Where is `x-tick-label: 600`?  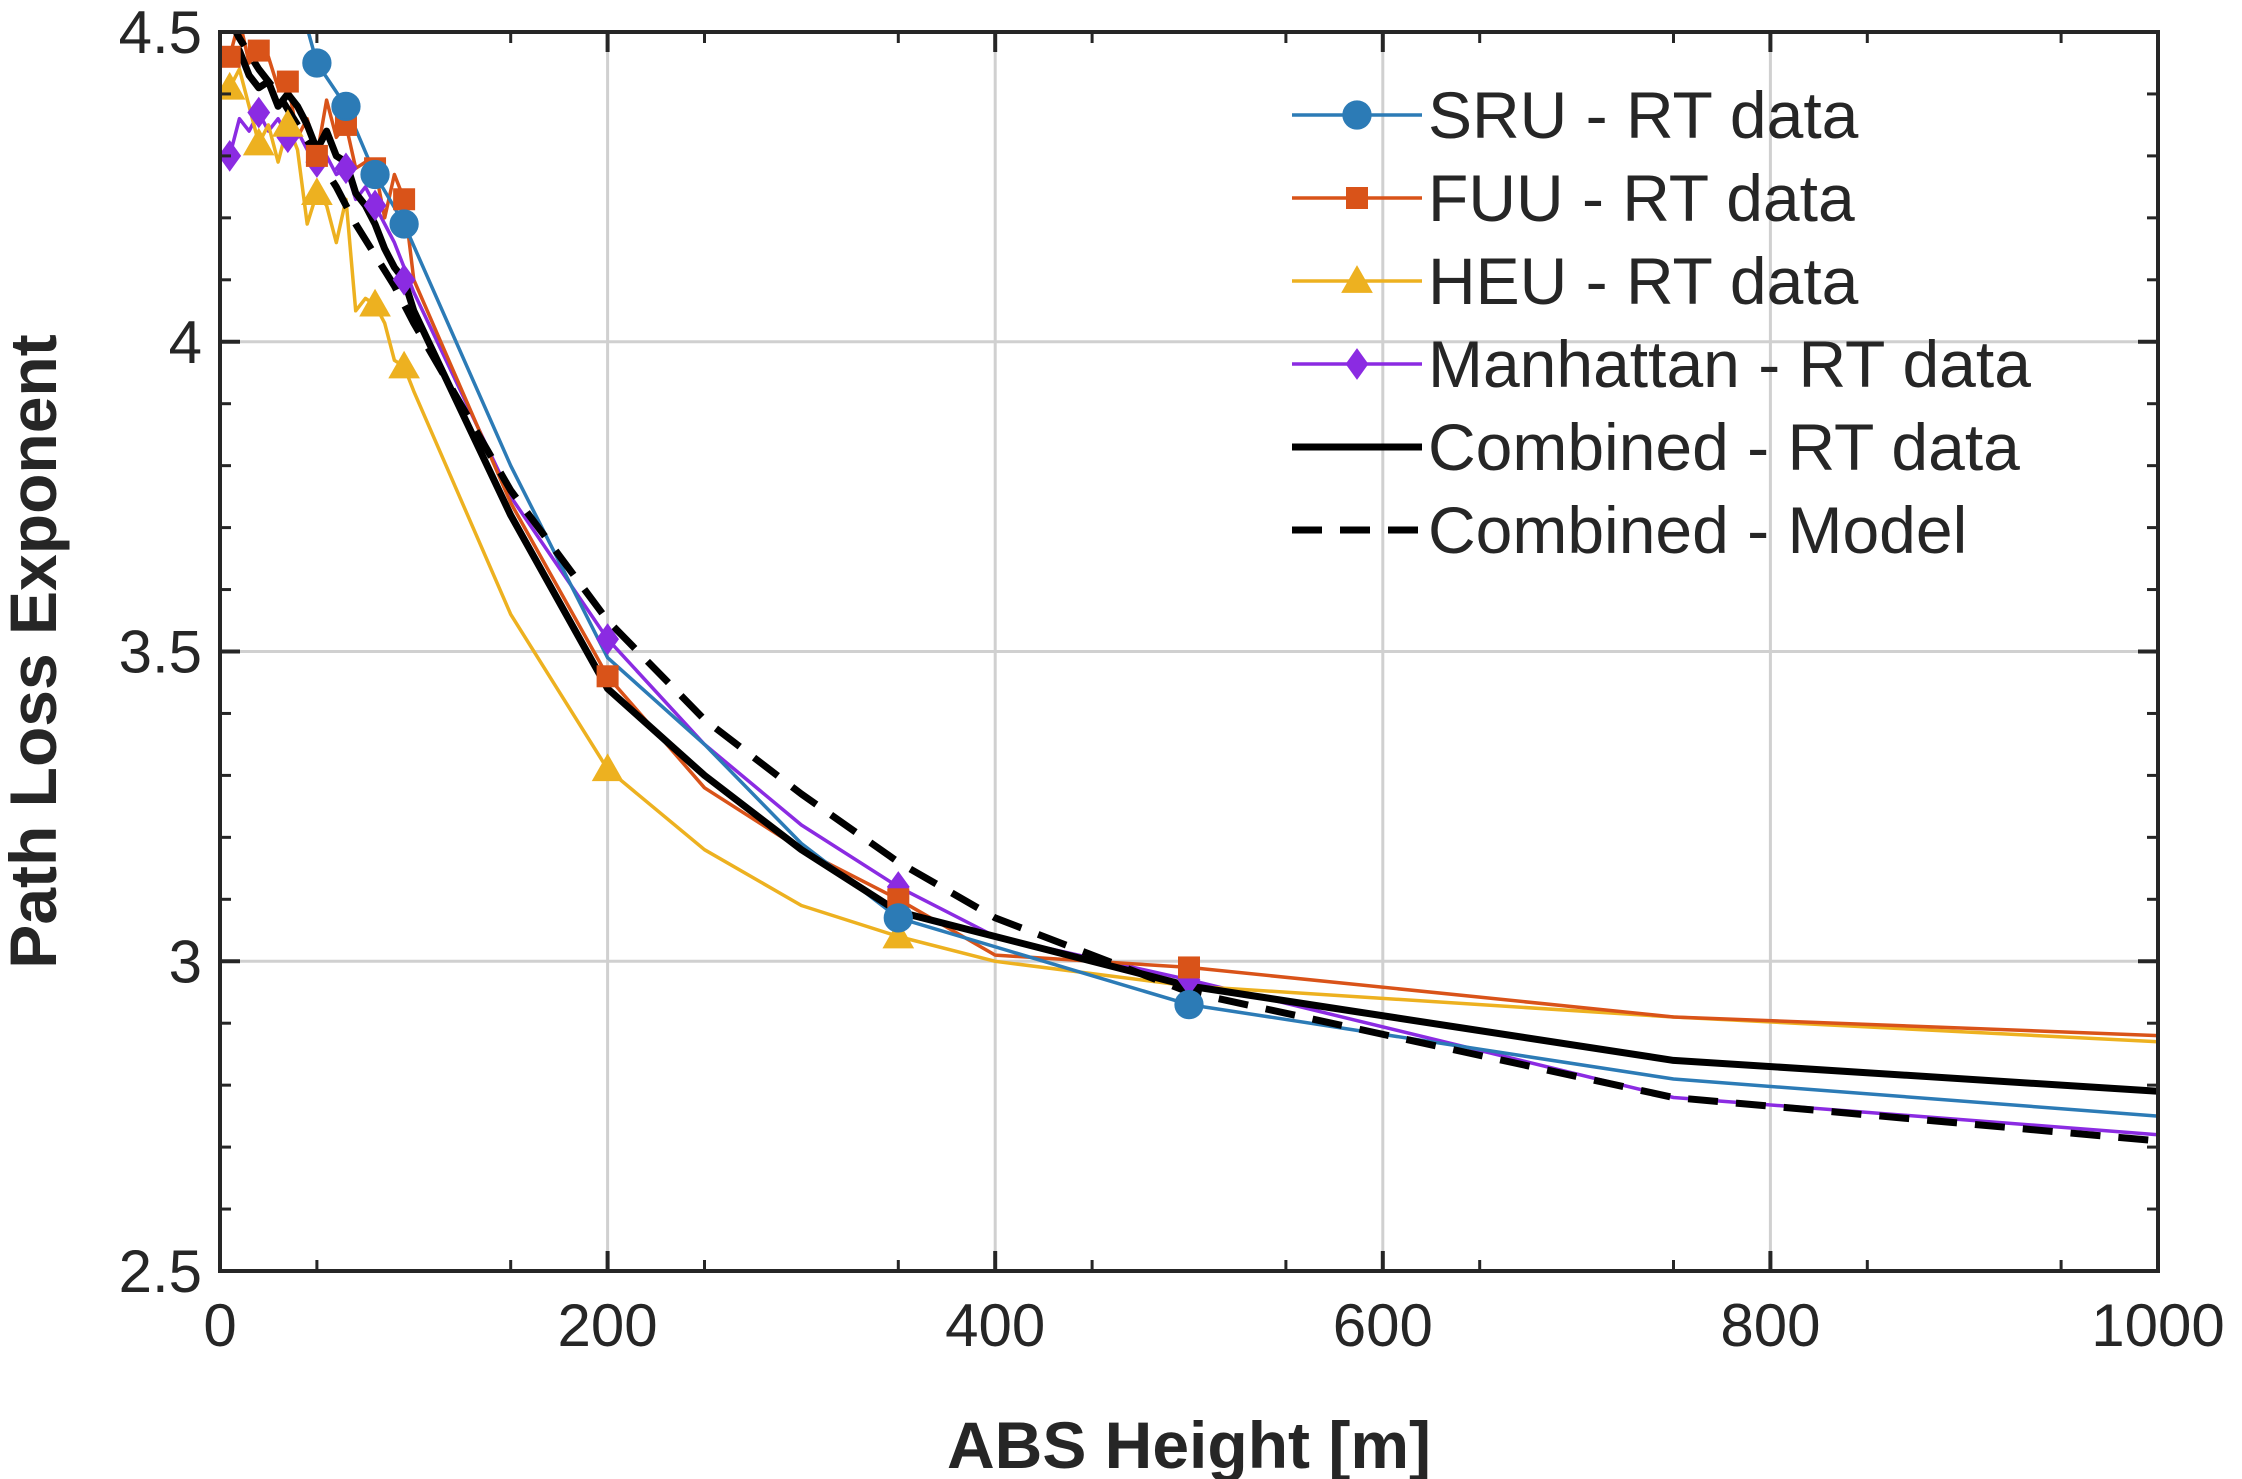
x-tick-label: 600 is located at coordinates (1383, 1325).